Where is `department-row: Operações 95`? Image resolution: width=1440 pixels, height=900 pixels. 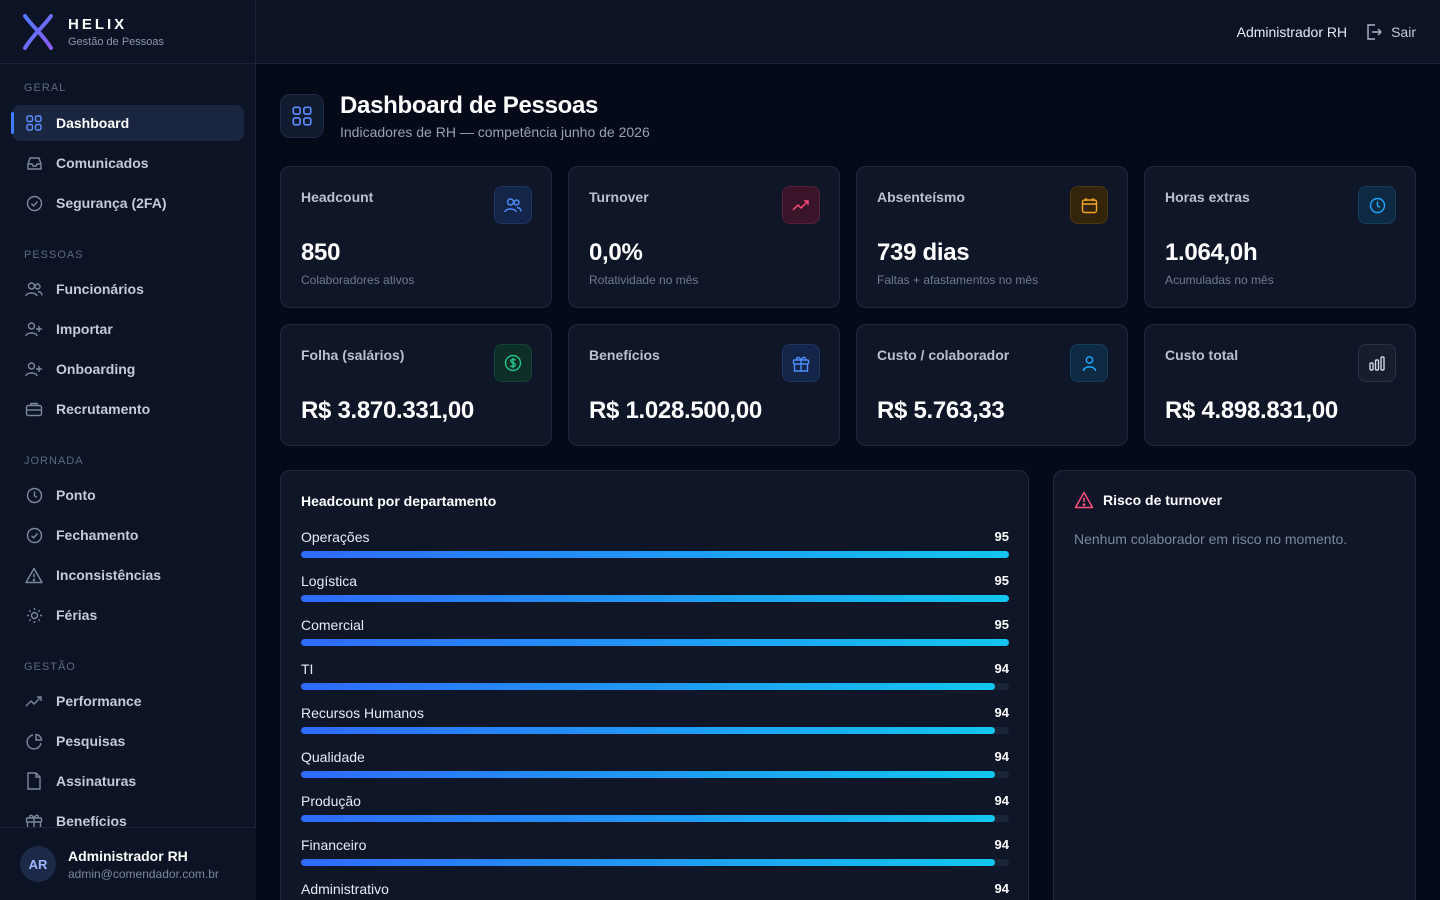 department-row: Operações 95 is located at coordinates (655, 551).